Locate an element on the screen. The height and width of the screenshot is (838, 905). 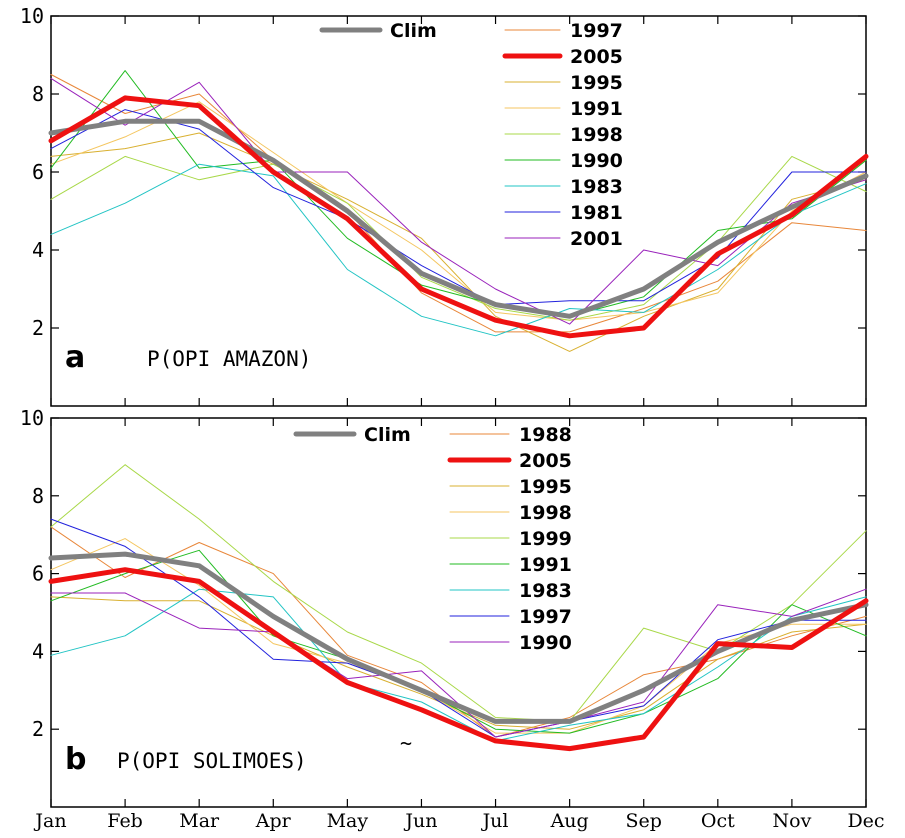
x-tick-label: Jul is located at coordinates (495, 821).